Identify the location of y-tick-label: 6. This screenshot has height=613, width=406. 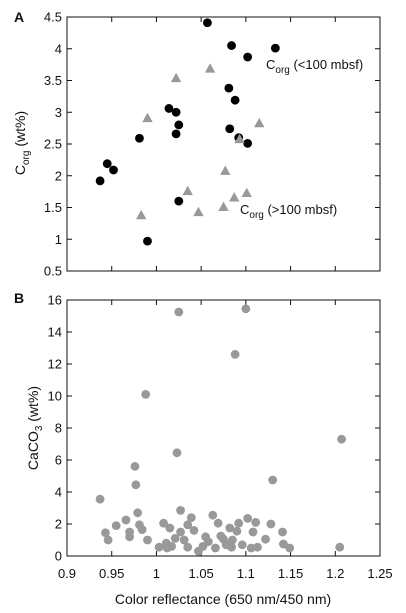
(58, 460).